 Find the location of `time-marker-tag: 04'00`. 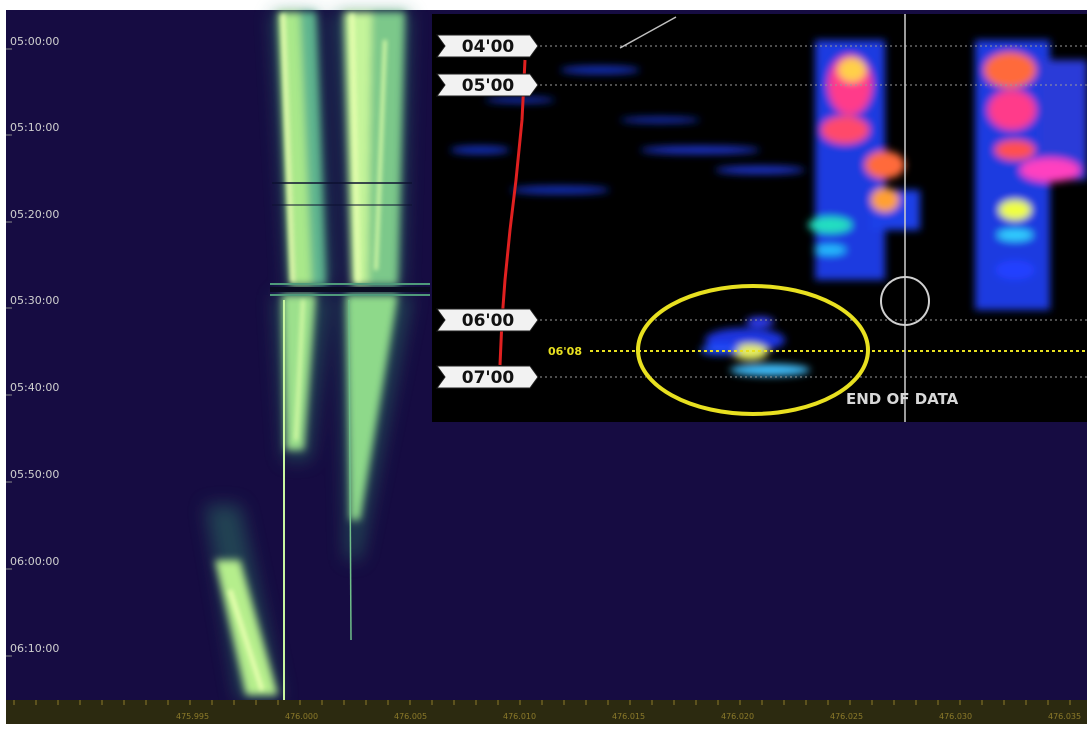

time-marker-tag: 04'00 is located at coordinates (487, 46).